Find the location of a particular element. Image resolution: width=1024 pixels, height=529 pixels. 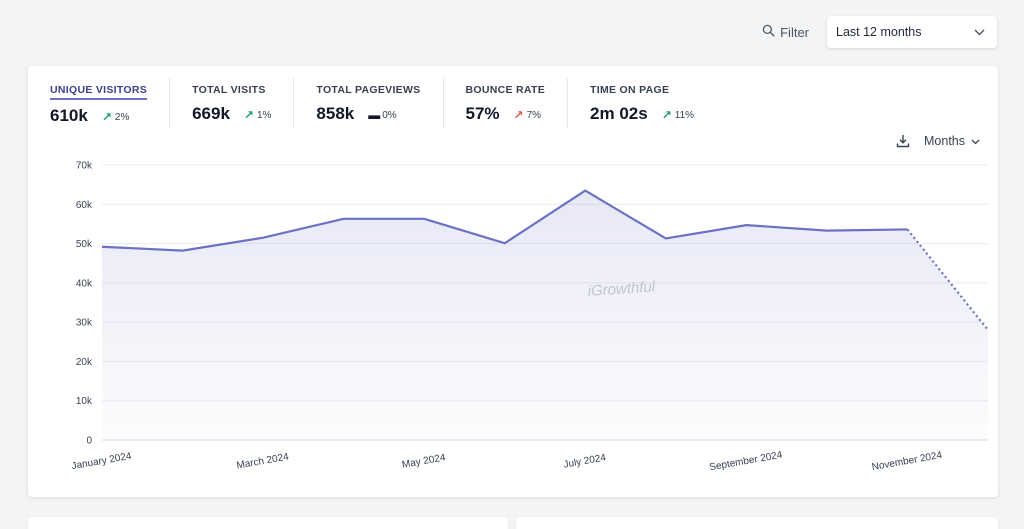

download-icon is located at coordinates (903, 141).